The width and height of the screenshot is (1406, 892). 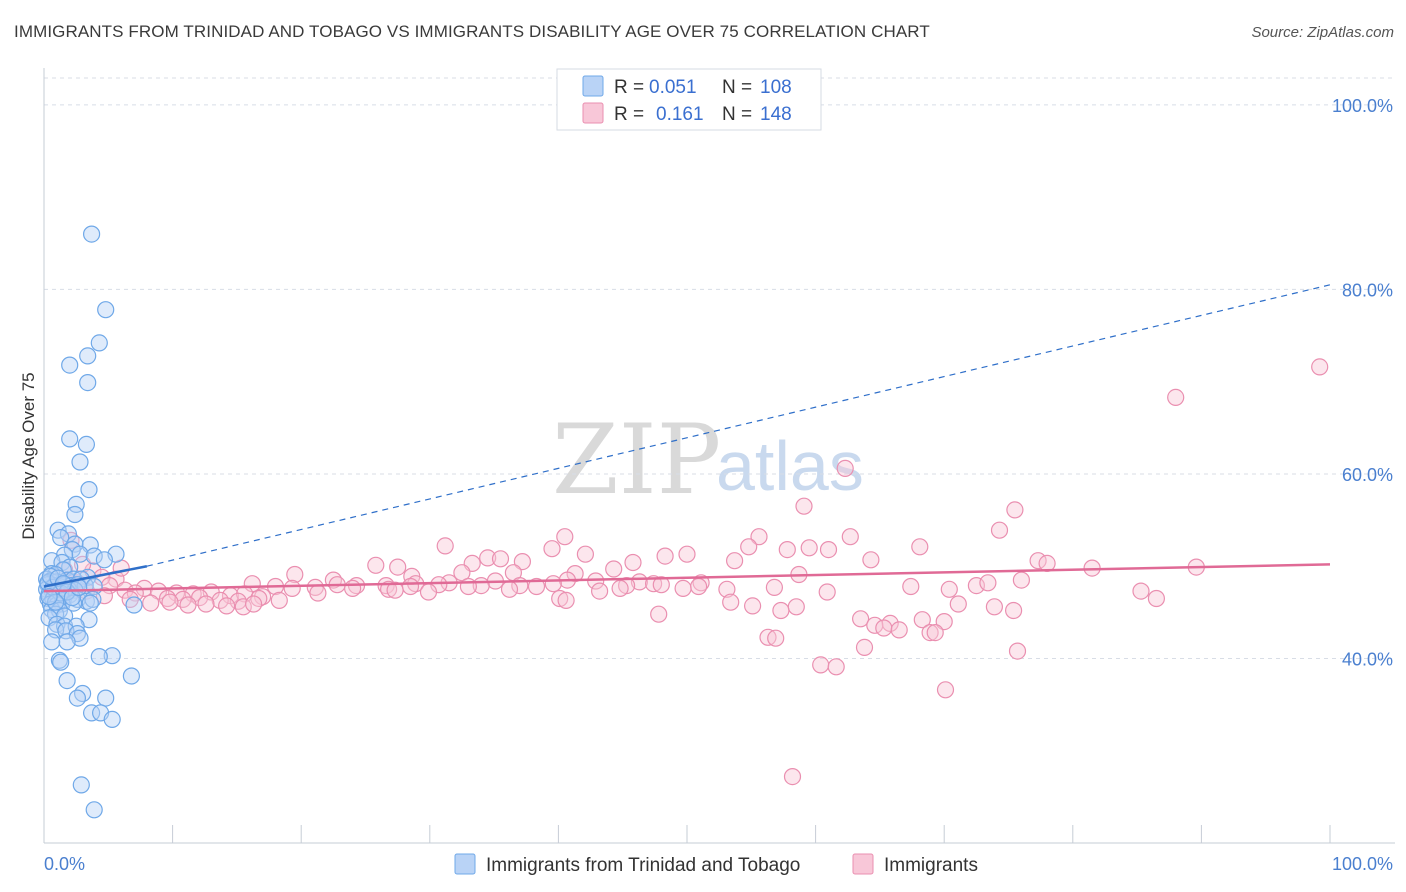 What do you see at coordinates (1362, 106) in the screenshot?
I see `y-tick-label-100: 100.0%` at bounding box center [1362, 106].